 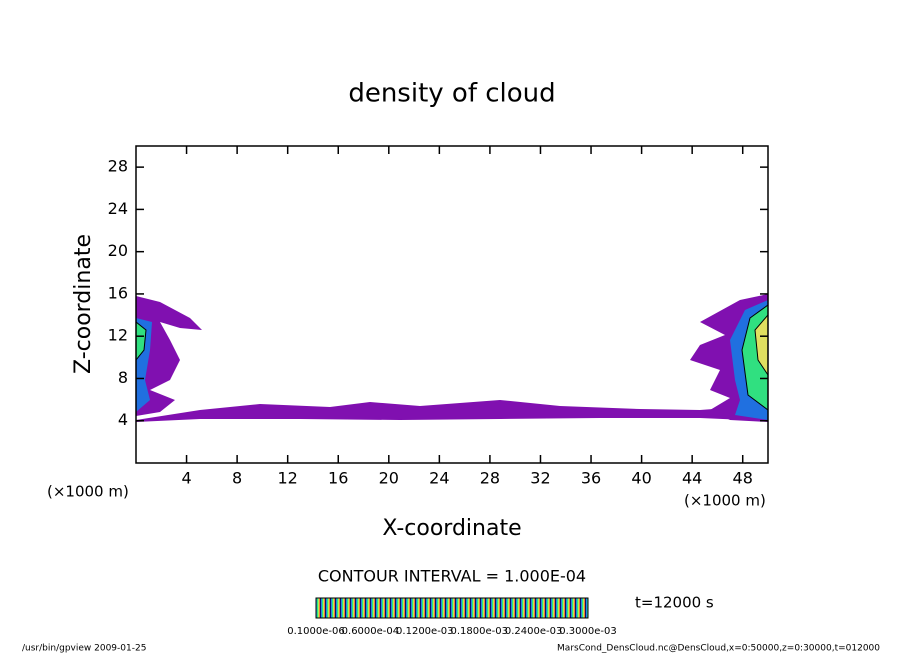 What do you see at coordinates (540, 478) in the screenshot?
I see `x-tick-label: 32` at bounding box center [540, 478].